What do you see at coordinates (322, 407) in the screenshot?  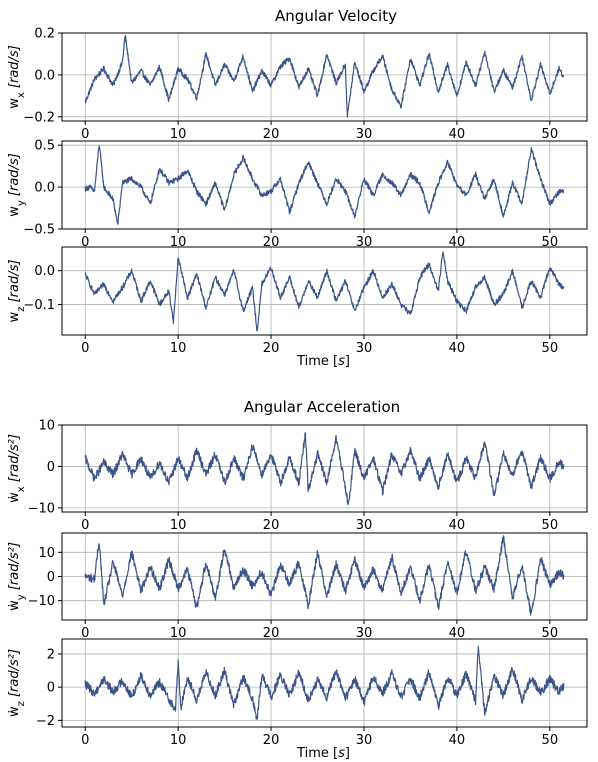 I see `chart-title-angular-acceleration: Angular Acceleration` at bounding box center [322, 407].